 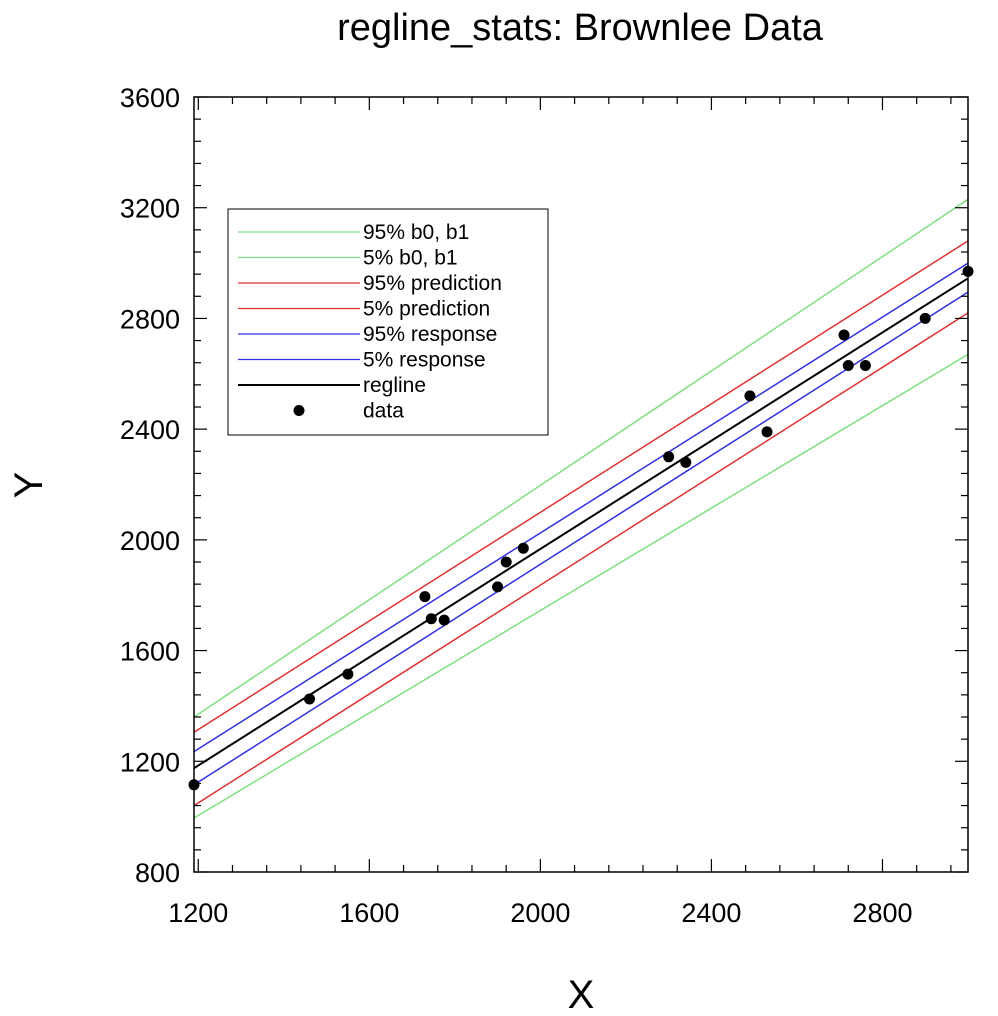 I want to click on legend-label-2: 95% prediction, so click(x=432, y=283).